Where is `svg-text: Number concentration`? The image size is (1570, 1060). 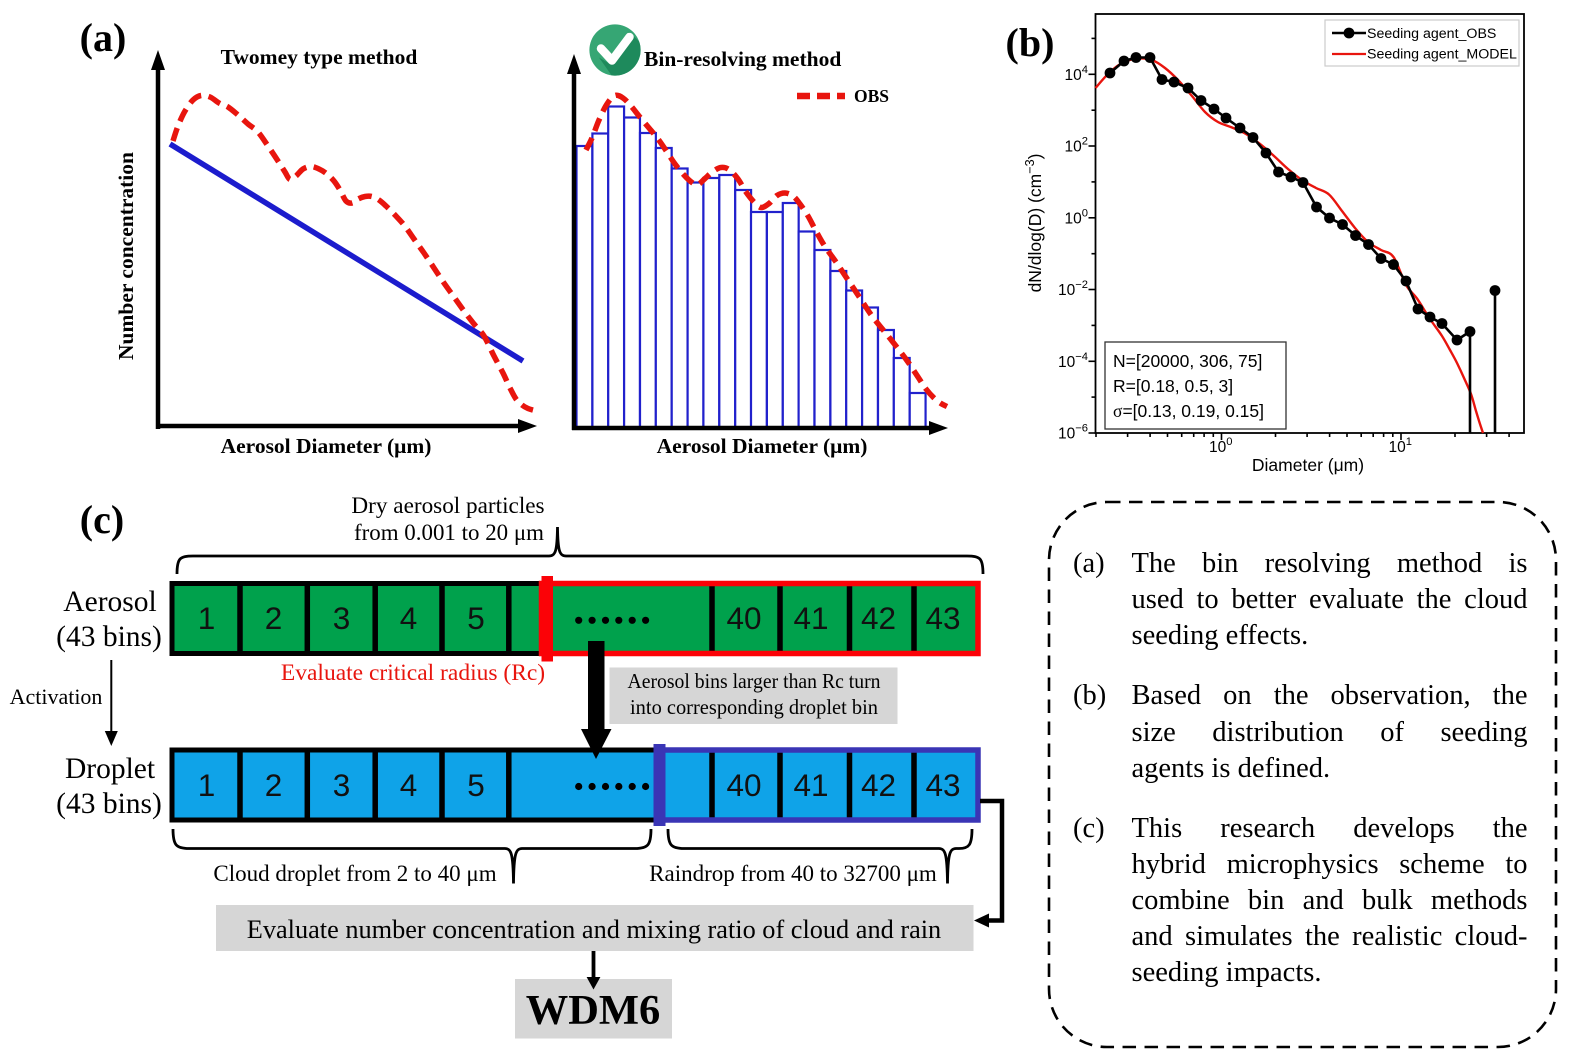 svg-text: Number concentration is located at coordinates (126, 256).